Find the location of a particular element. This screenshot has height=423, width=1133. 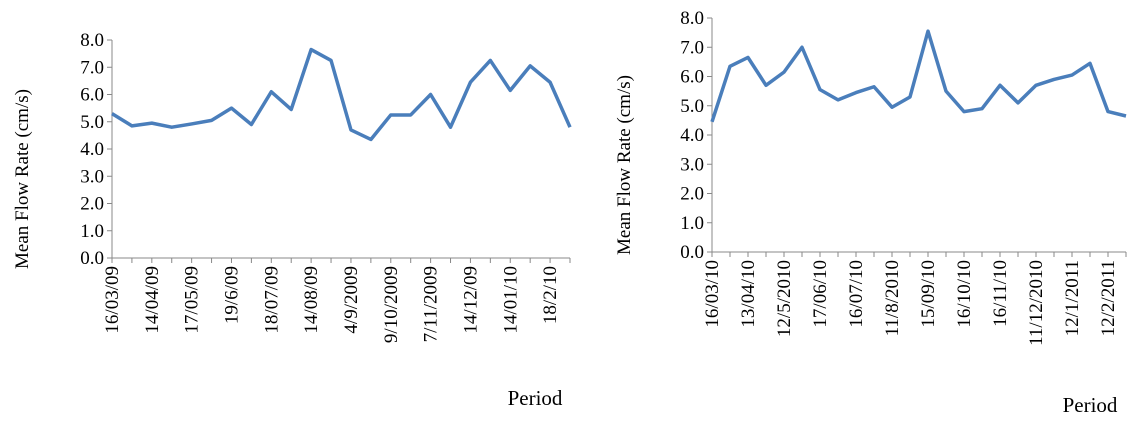

x-tick-label: 18/2/10 is located at coordinates (550, 295).